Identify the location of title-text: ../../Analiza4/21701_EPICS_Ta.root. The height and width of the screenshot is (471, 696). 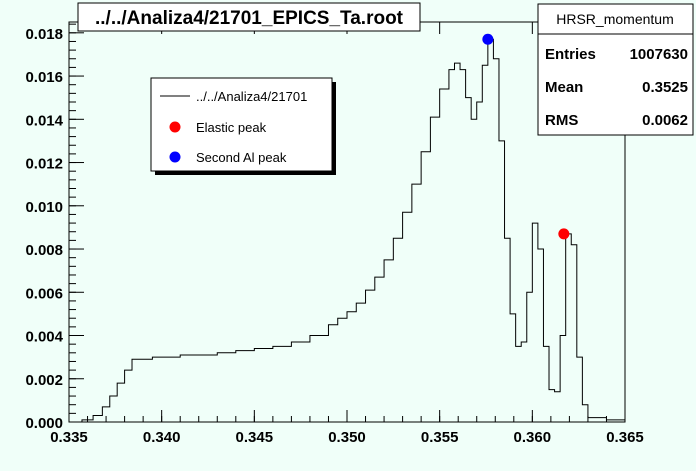
(249, 18).